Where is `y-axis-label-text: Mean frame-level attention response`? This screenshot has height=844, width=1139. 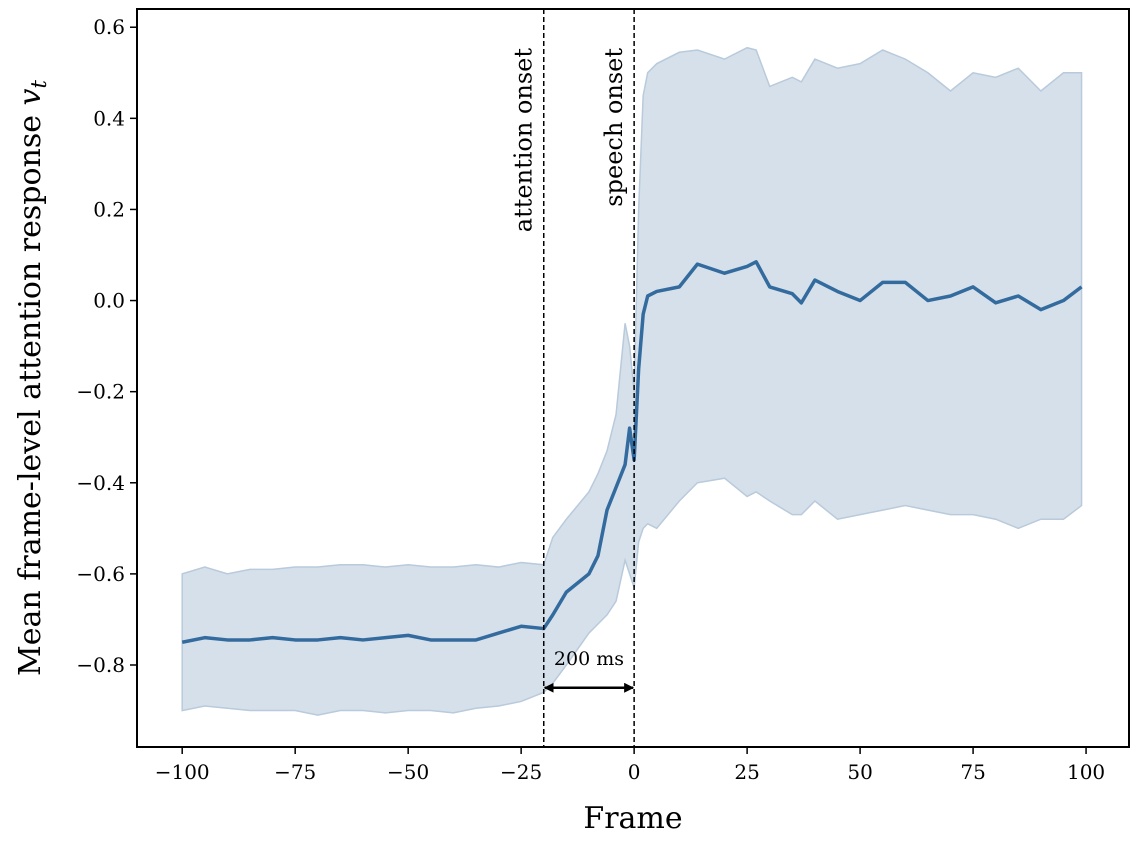 y-axis-label-text: Mean frame-level attention response is located at coordinates (30, 390).